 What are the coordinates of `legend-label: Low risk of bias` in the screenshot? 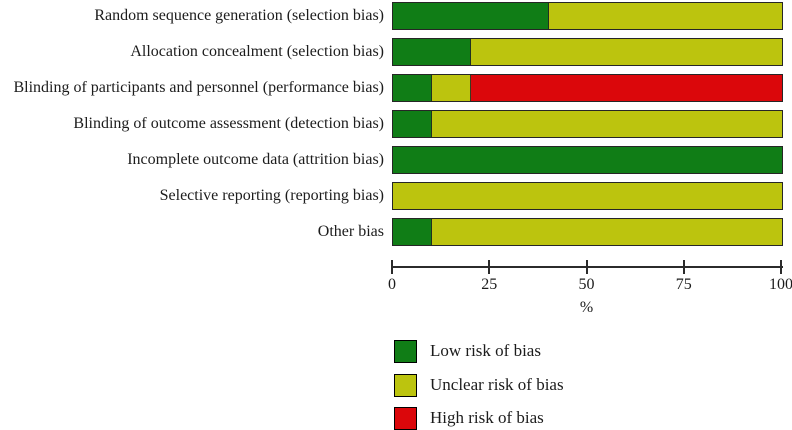 It's located at (485, 350).